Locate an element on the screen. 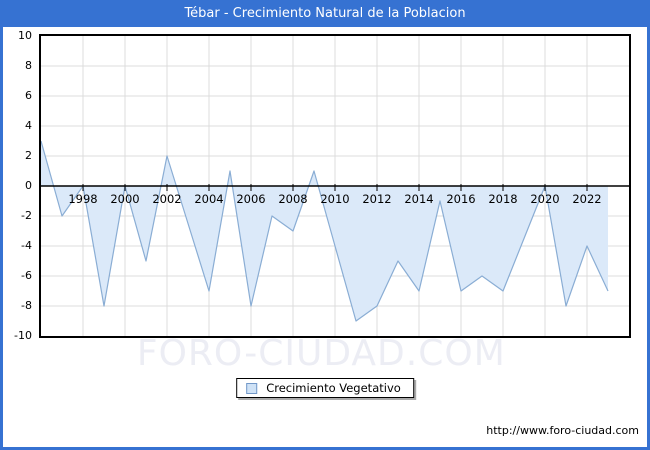 The image size is (650, 450). legend-box: Crecimiento Vegetativo is located at coordinates (325, 388).